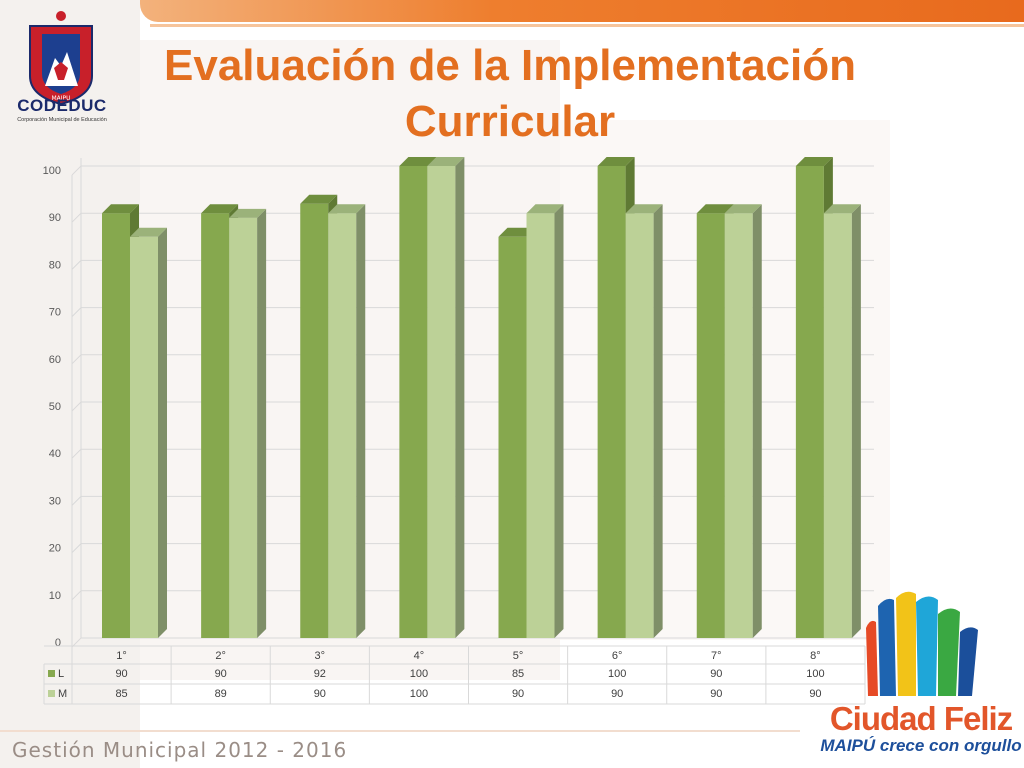  What do you see at coordinates (55, 596) in the screenshot?
I see `y-tick-label: 10` at bounding box center [55, 596].